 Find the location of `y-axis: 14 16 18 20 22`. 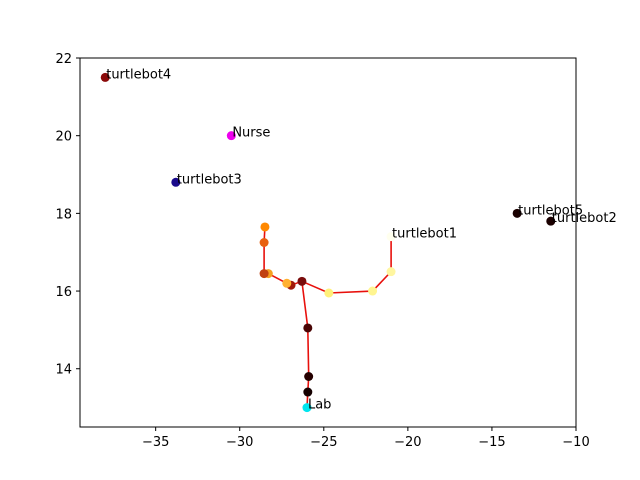

y-axis: 14 16 18 20 22 is located at coordinates (67, 215).